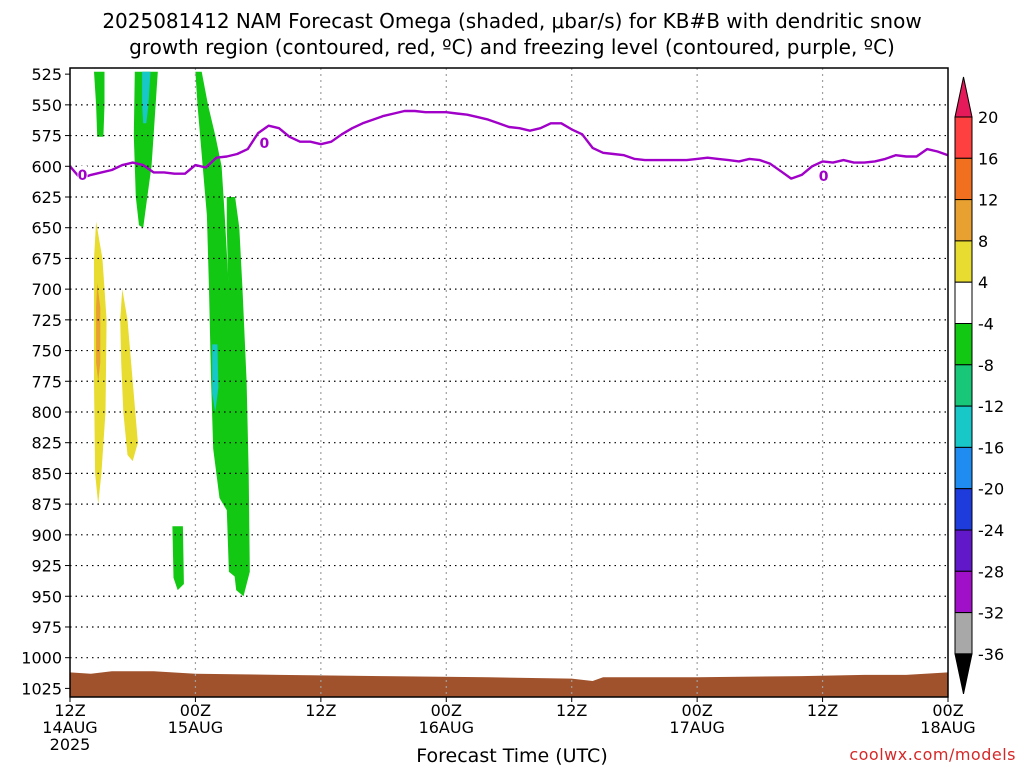  I want to click on colorbar-label-5: -4, so click(986, 324).